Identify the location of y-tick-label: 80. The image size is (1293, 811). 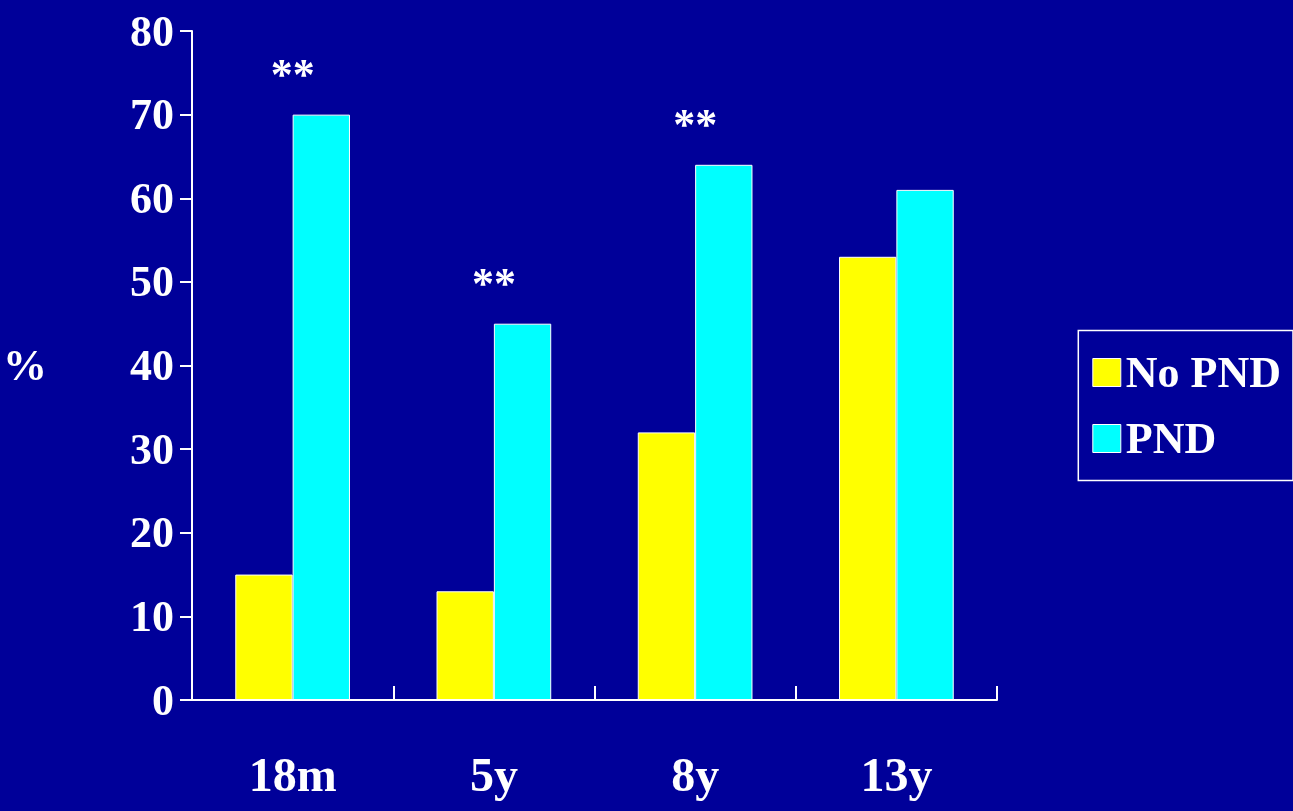
(152, 31).